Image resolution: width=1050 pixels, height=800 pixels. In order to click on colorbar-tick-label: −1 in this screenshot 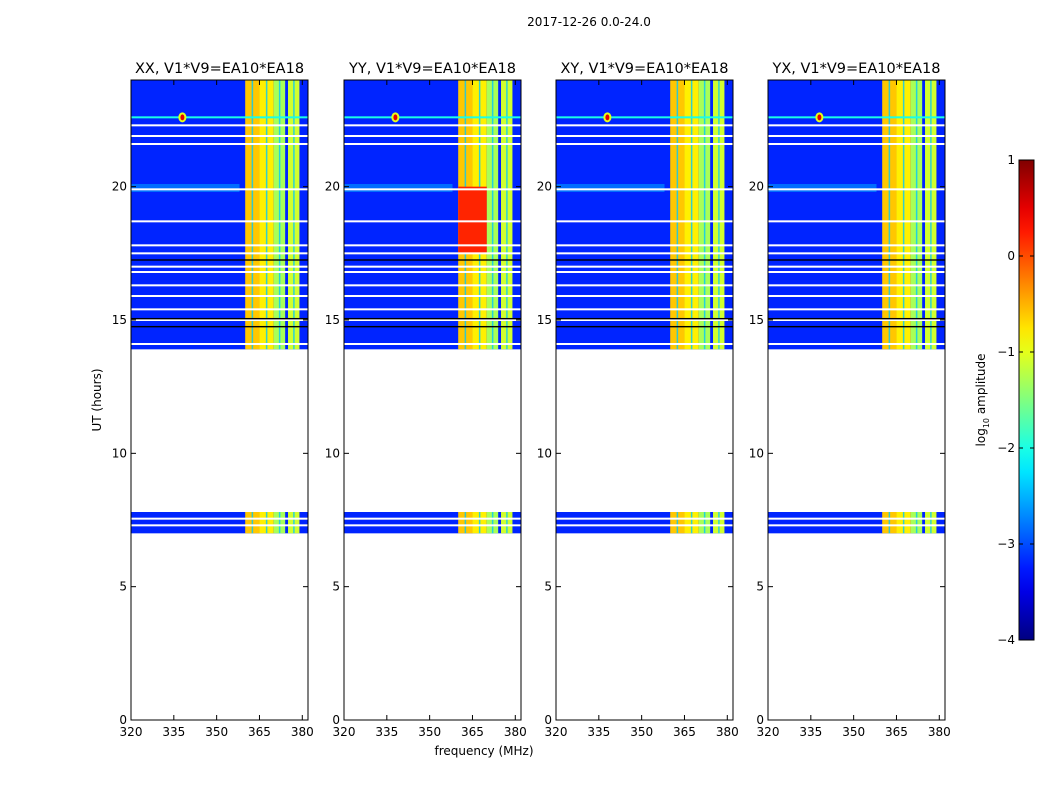, I will do `click(1006, 352)`.